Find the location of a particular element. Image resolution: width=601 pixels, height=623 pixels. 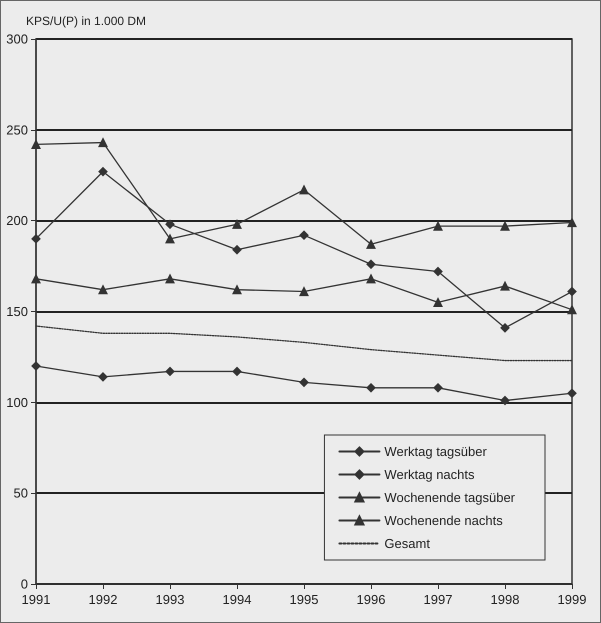

legend-label: Werktag tagsüber is located at coordinates (436, 451).